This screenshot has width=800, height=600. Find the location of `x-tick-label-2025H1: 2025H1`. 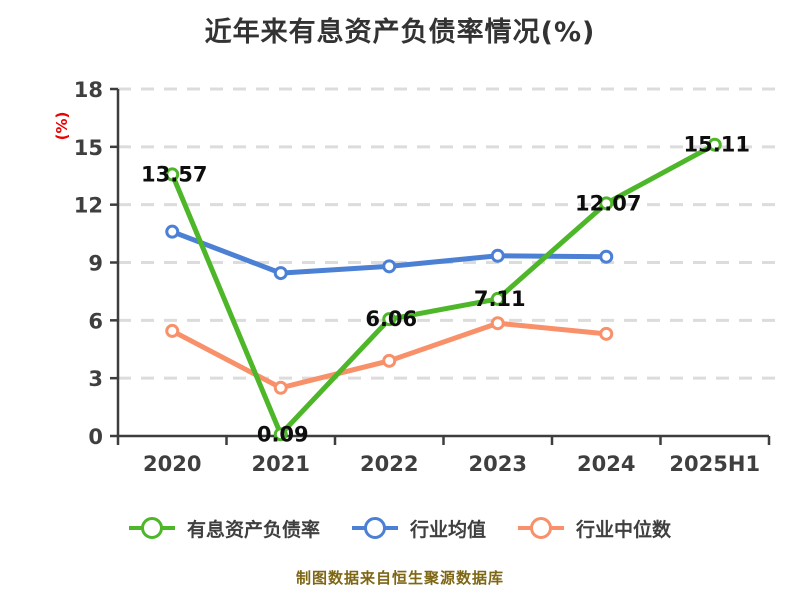

x-tick-label-2025H1: 2025H1 is located at coordinates (714, 464).